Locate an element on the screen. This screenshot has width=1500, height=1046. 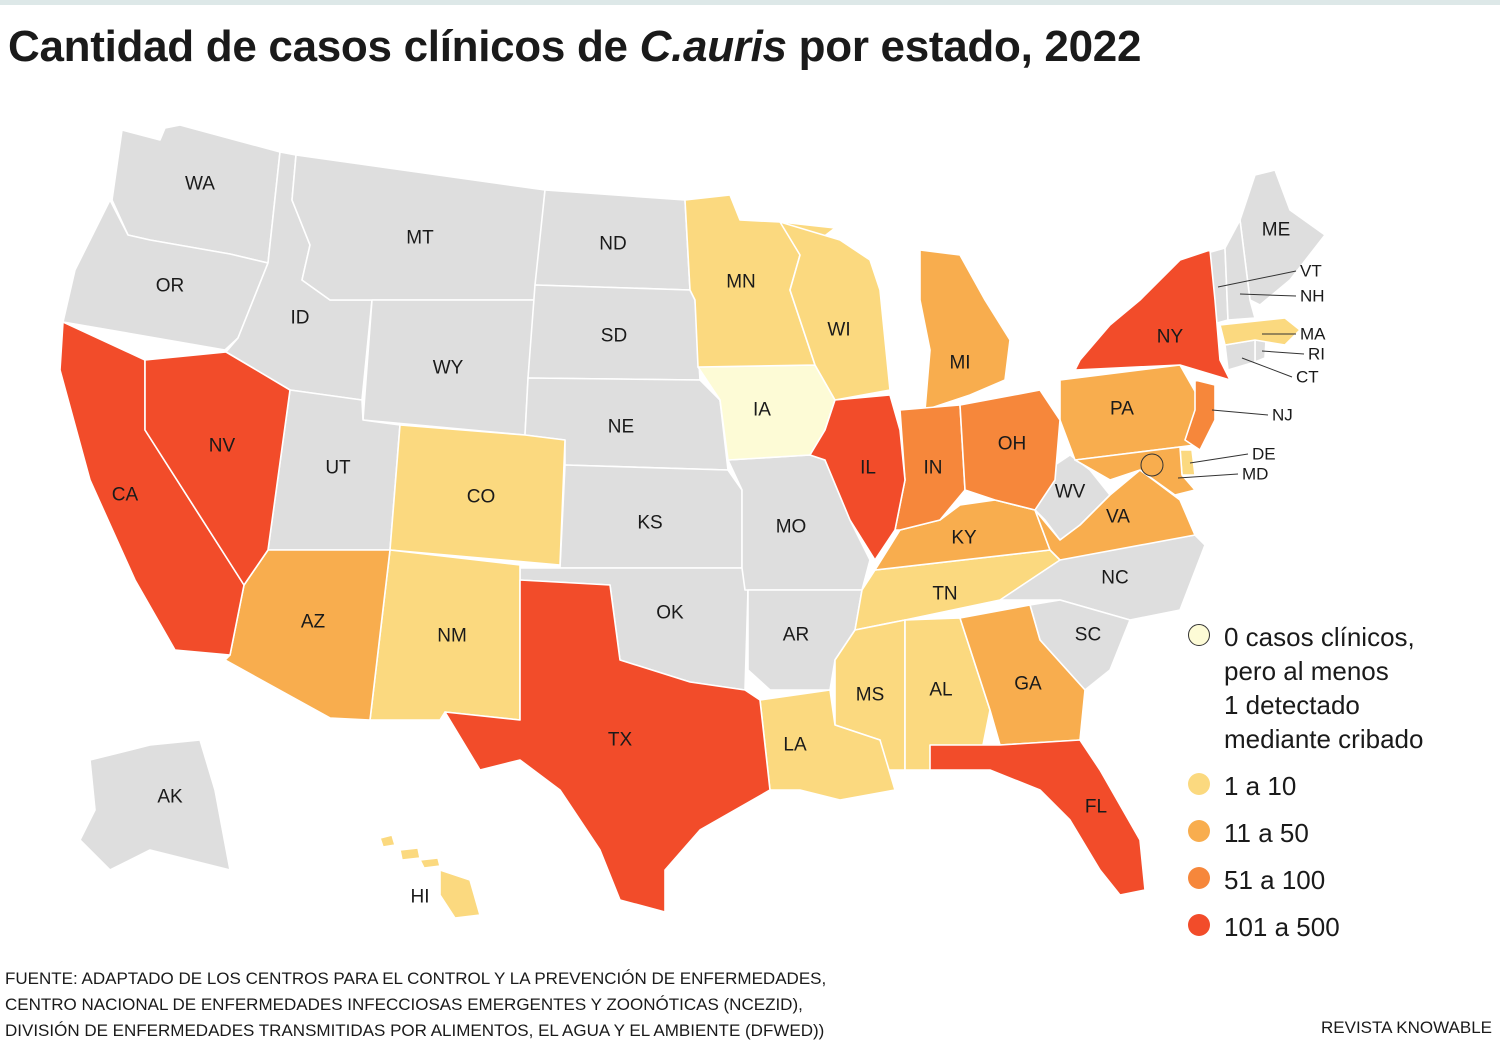
state-label-nc: NC is located at coordinates (1114, 578).